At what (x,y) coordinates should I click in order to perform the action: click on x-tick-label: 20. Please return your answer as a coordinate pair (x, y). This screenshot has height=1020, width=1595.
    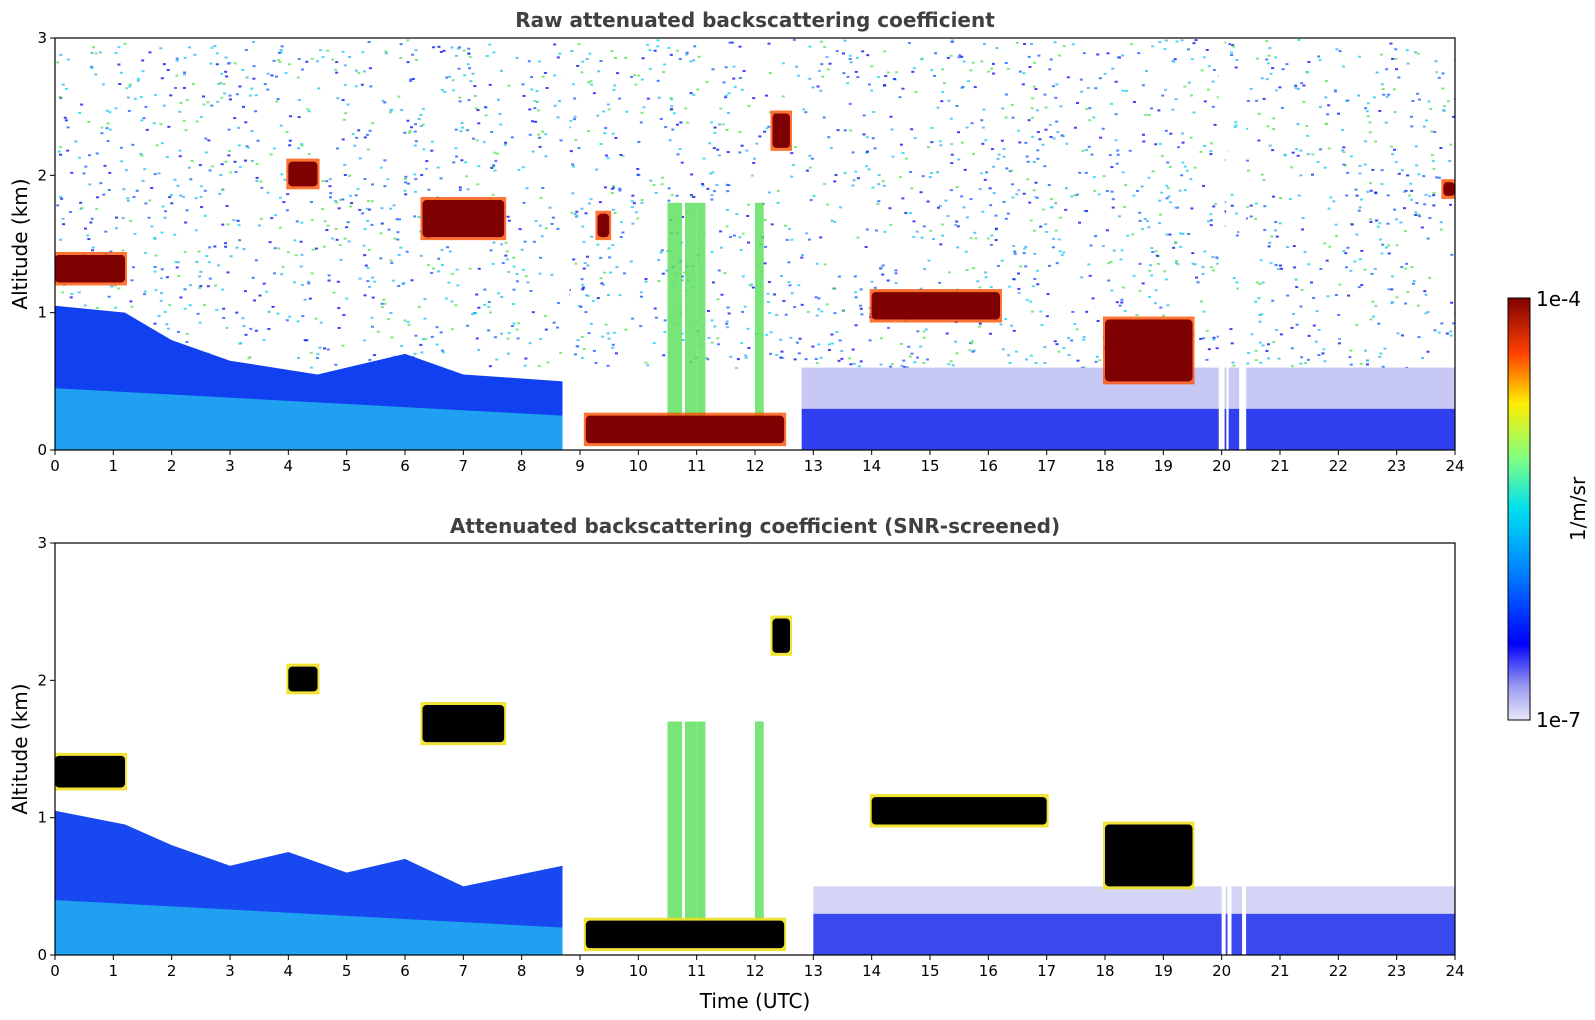
    Looking at the image, I should click on (1221, 971).